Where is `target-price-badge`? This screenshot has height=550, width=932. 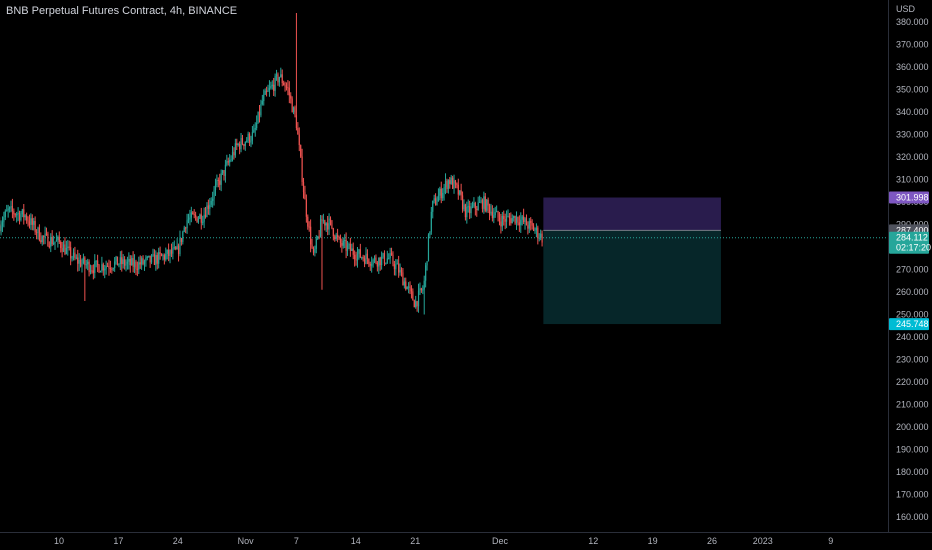 target-price-badge is located at coordinates (909, 197).